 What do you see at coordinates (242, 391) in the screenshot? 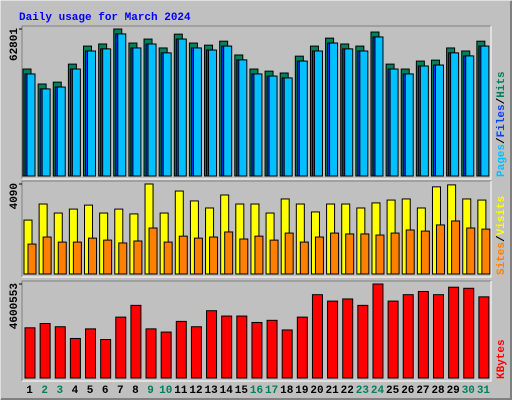
I see `x-tick-label: 15` at bounding box center [242, 391].